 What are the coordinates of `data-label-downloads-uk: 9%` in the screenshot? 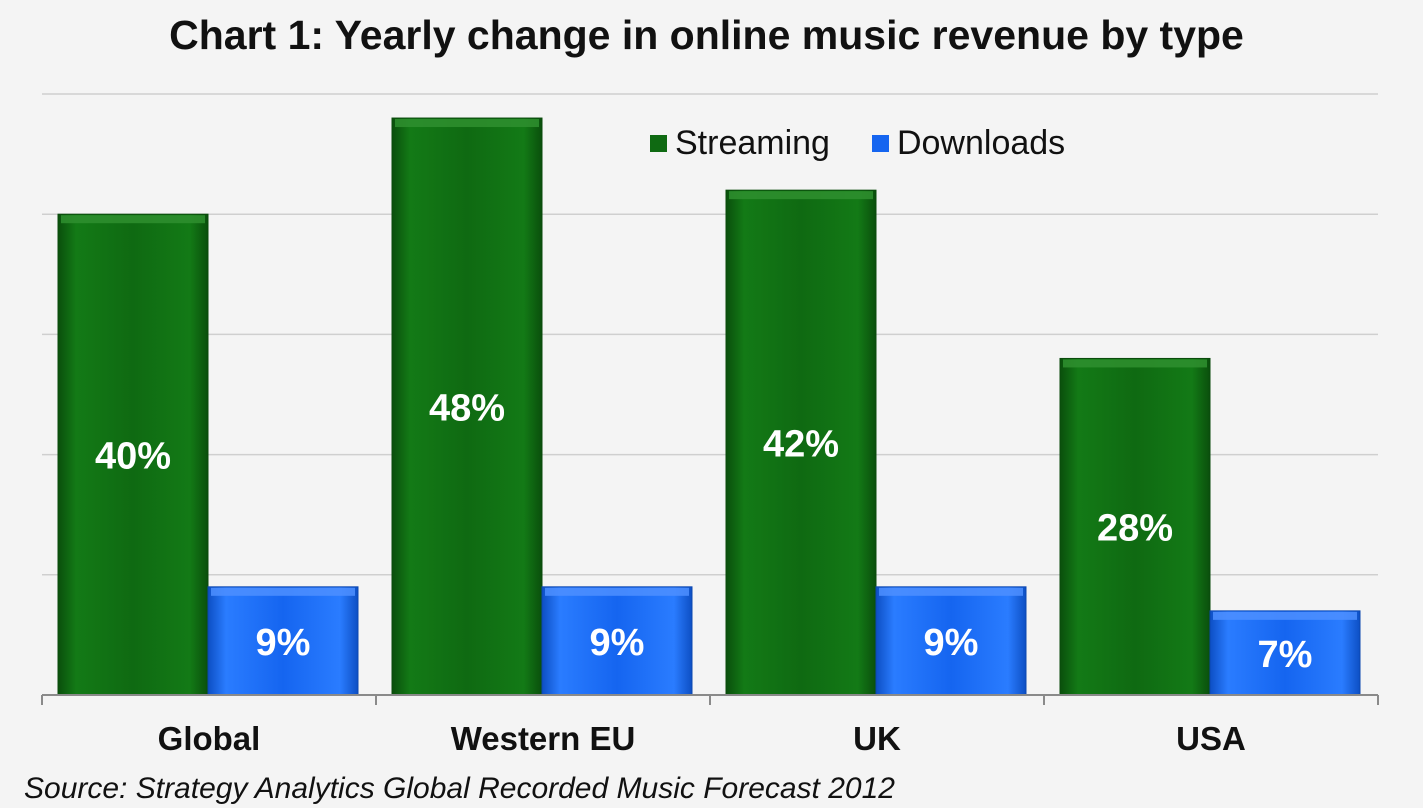 It's located at (951, 643).